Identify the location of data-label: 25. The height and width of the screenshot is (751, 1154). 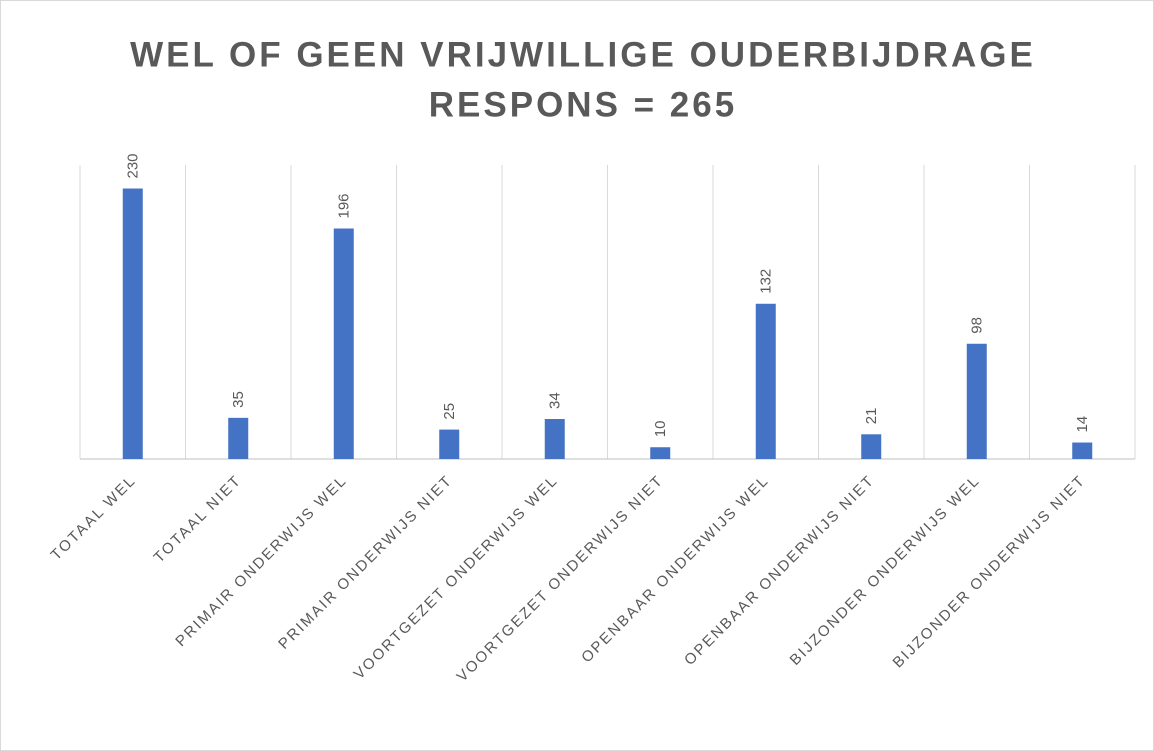
(449, 411).